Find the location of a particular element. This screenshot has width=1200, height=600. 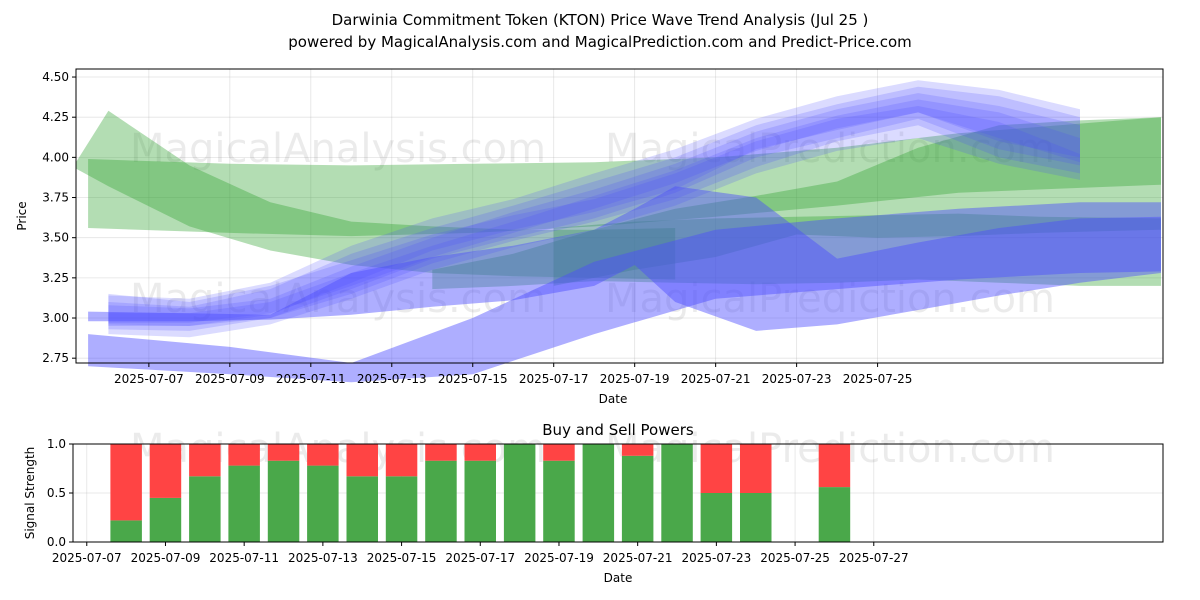

price-y-tick-label: 2.75 is located at coordinates (55, 358).